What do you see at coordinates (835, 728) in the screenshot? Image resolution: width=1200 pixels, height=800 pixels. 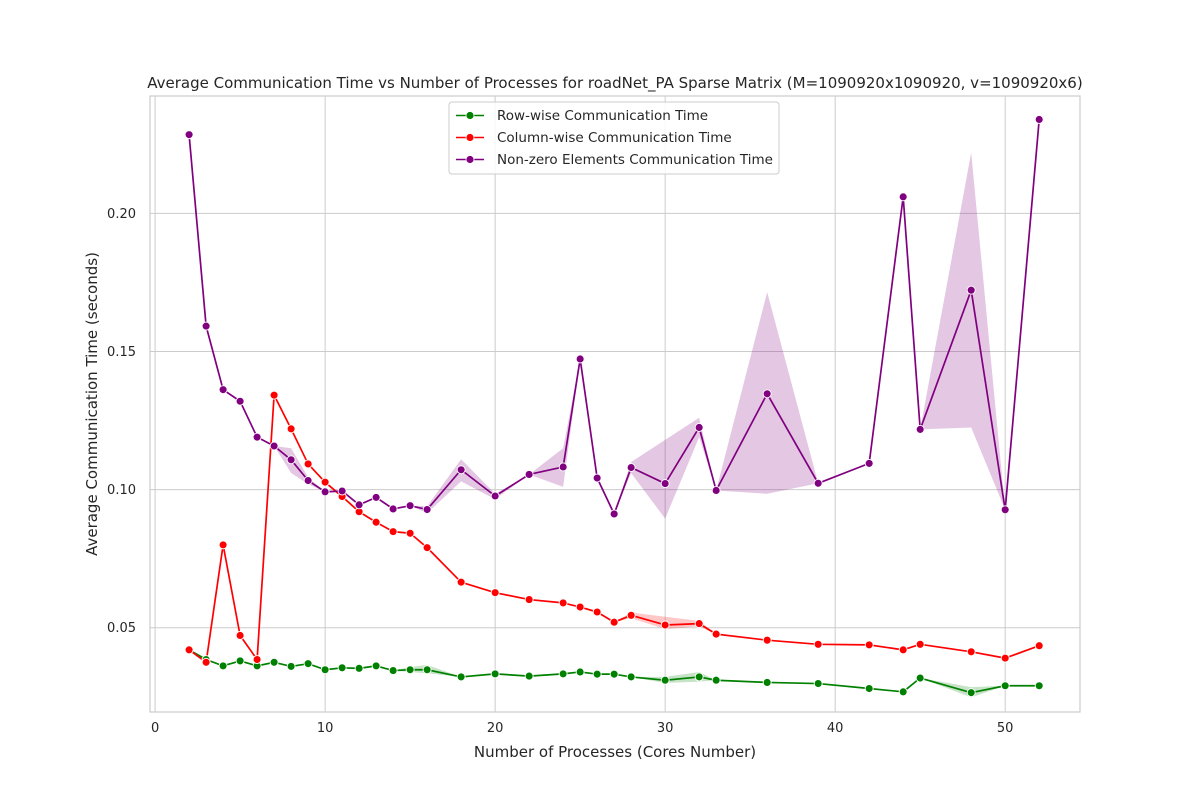 I see `x-tick-label: 40` at bounding box center [835, 728].